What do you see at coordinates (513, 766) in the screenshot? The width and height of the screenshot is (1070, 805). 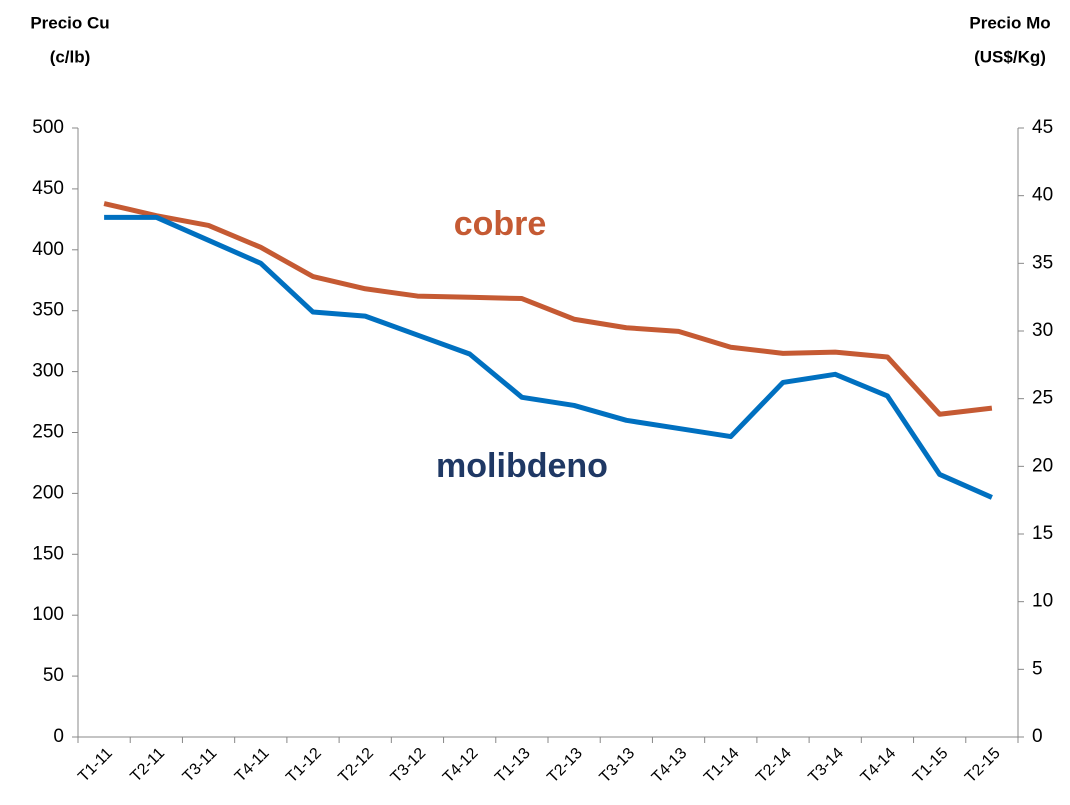 I see `x-tick-label: T1-13` at bounding box center [513, 766].